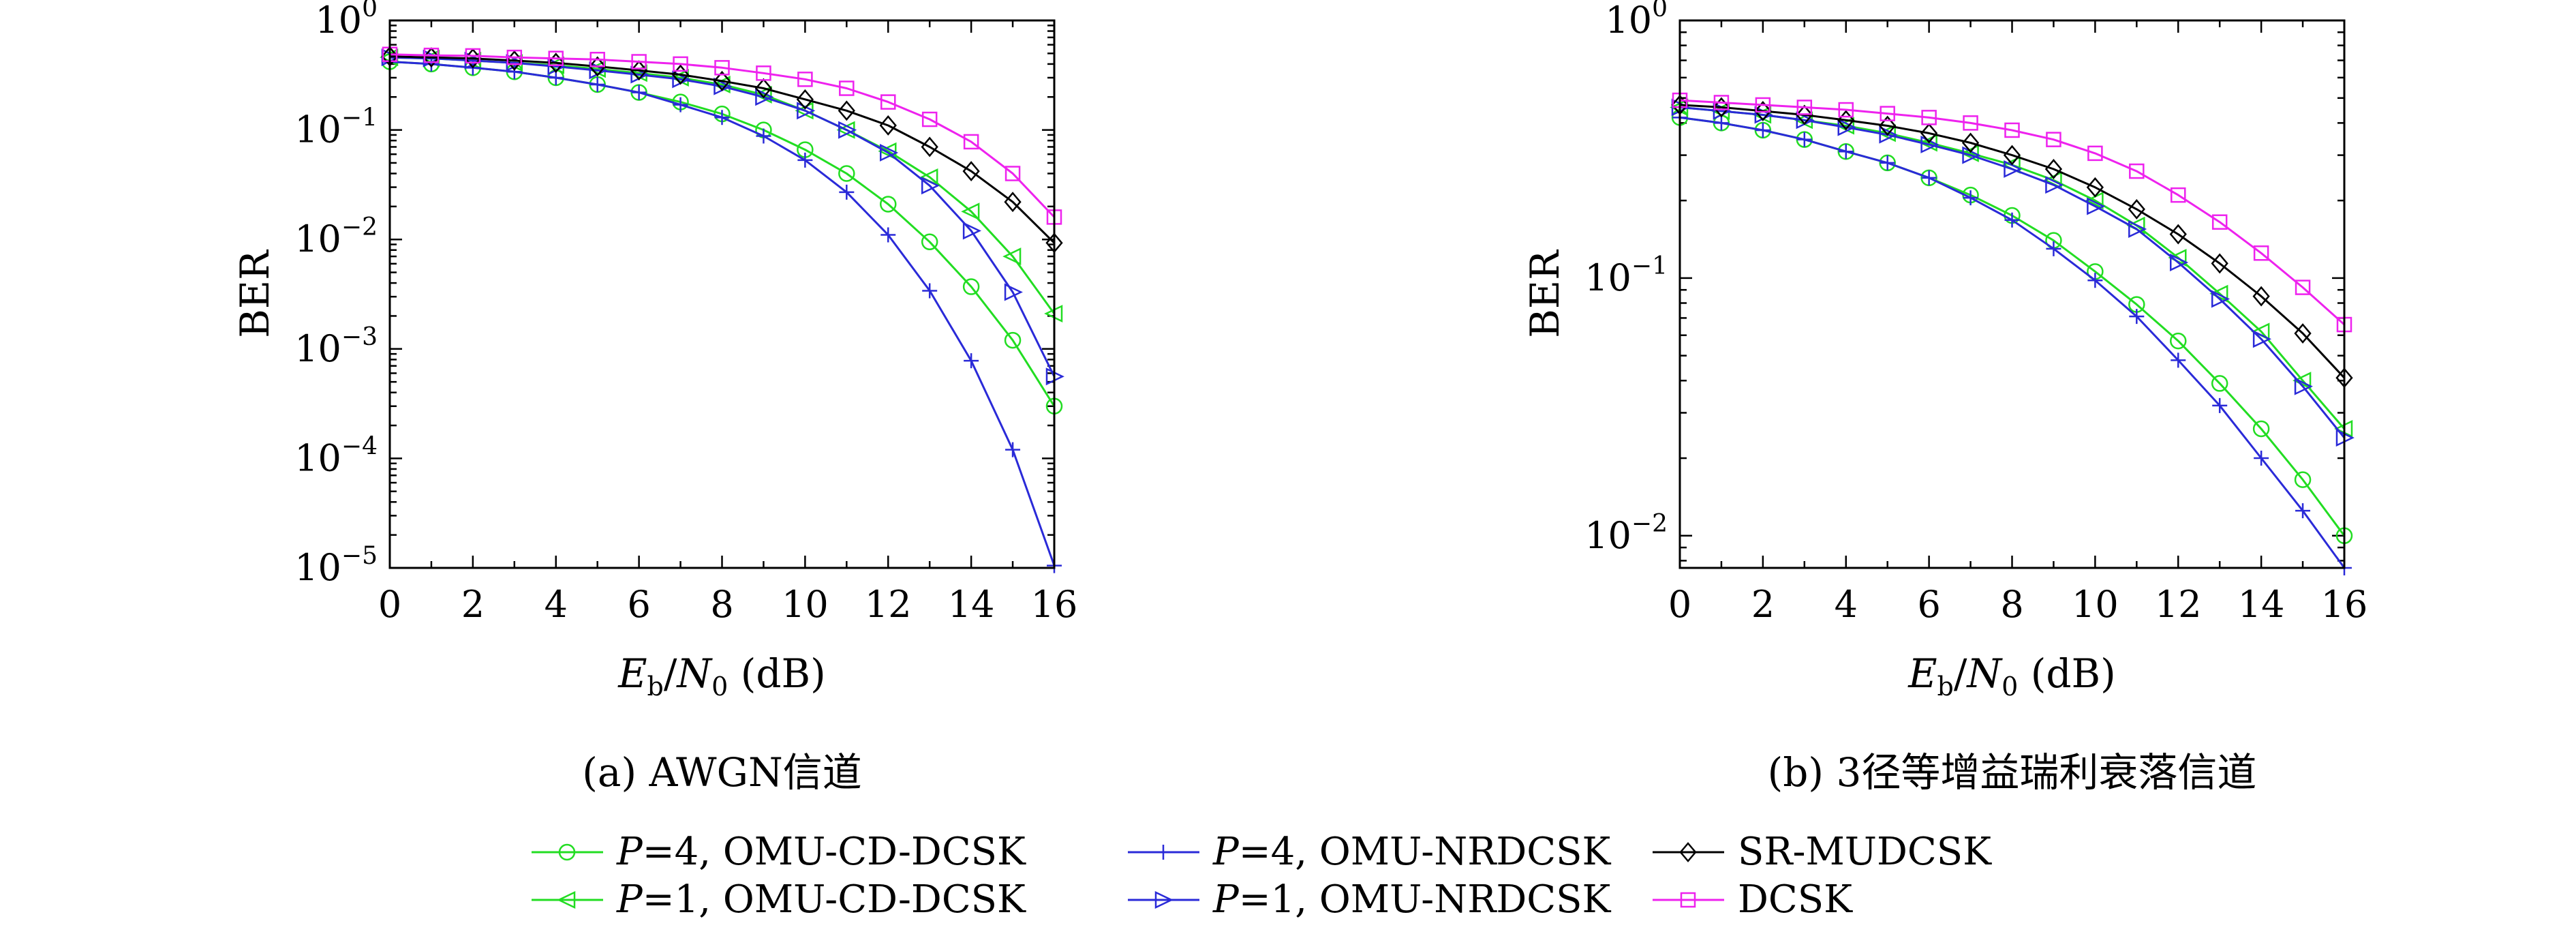 Image resolution: width=2576 pixels, height=934 pixels. I want to click on series-dcsk, so click(2012, 213).